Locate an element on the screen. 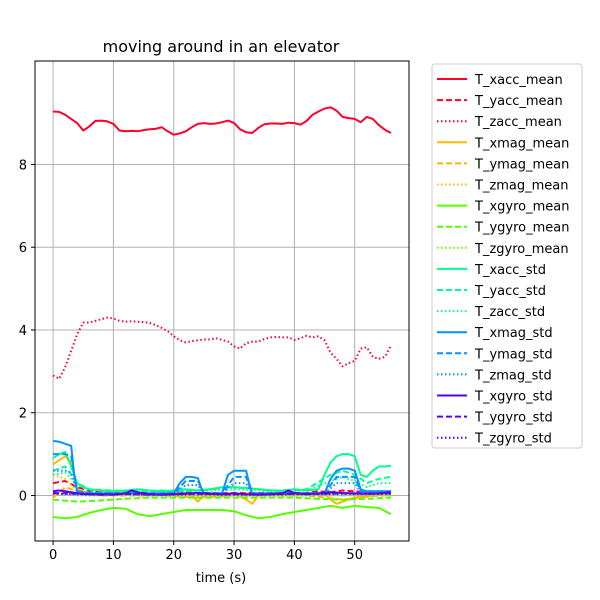 The height and width of the screenshot is (600, 600). y-tick-label: 0 is located at coordinates (23, 496).